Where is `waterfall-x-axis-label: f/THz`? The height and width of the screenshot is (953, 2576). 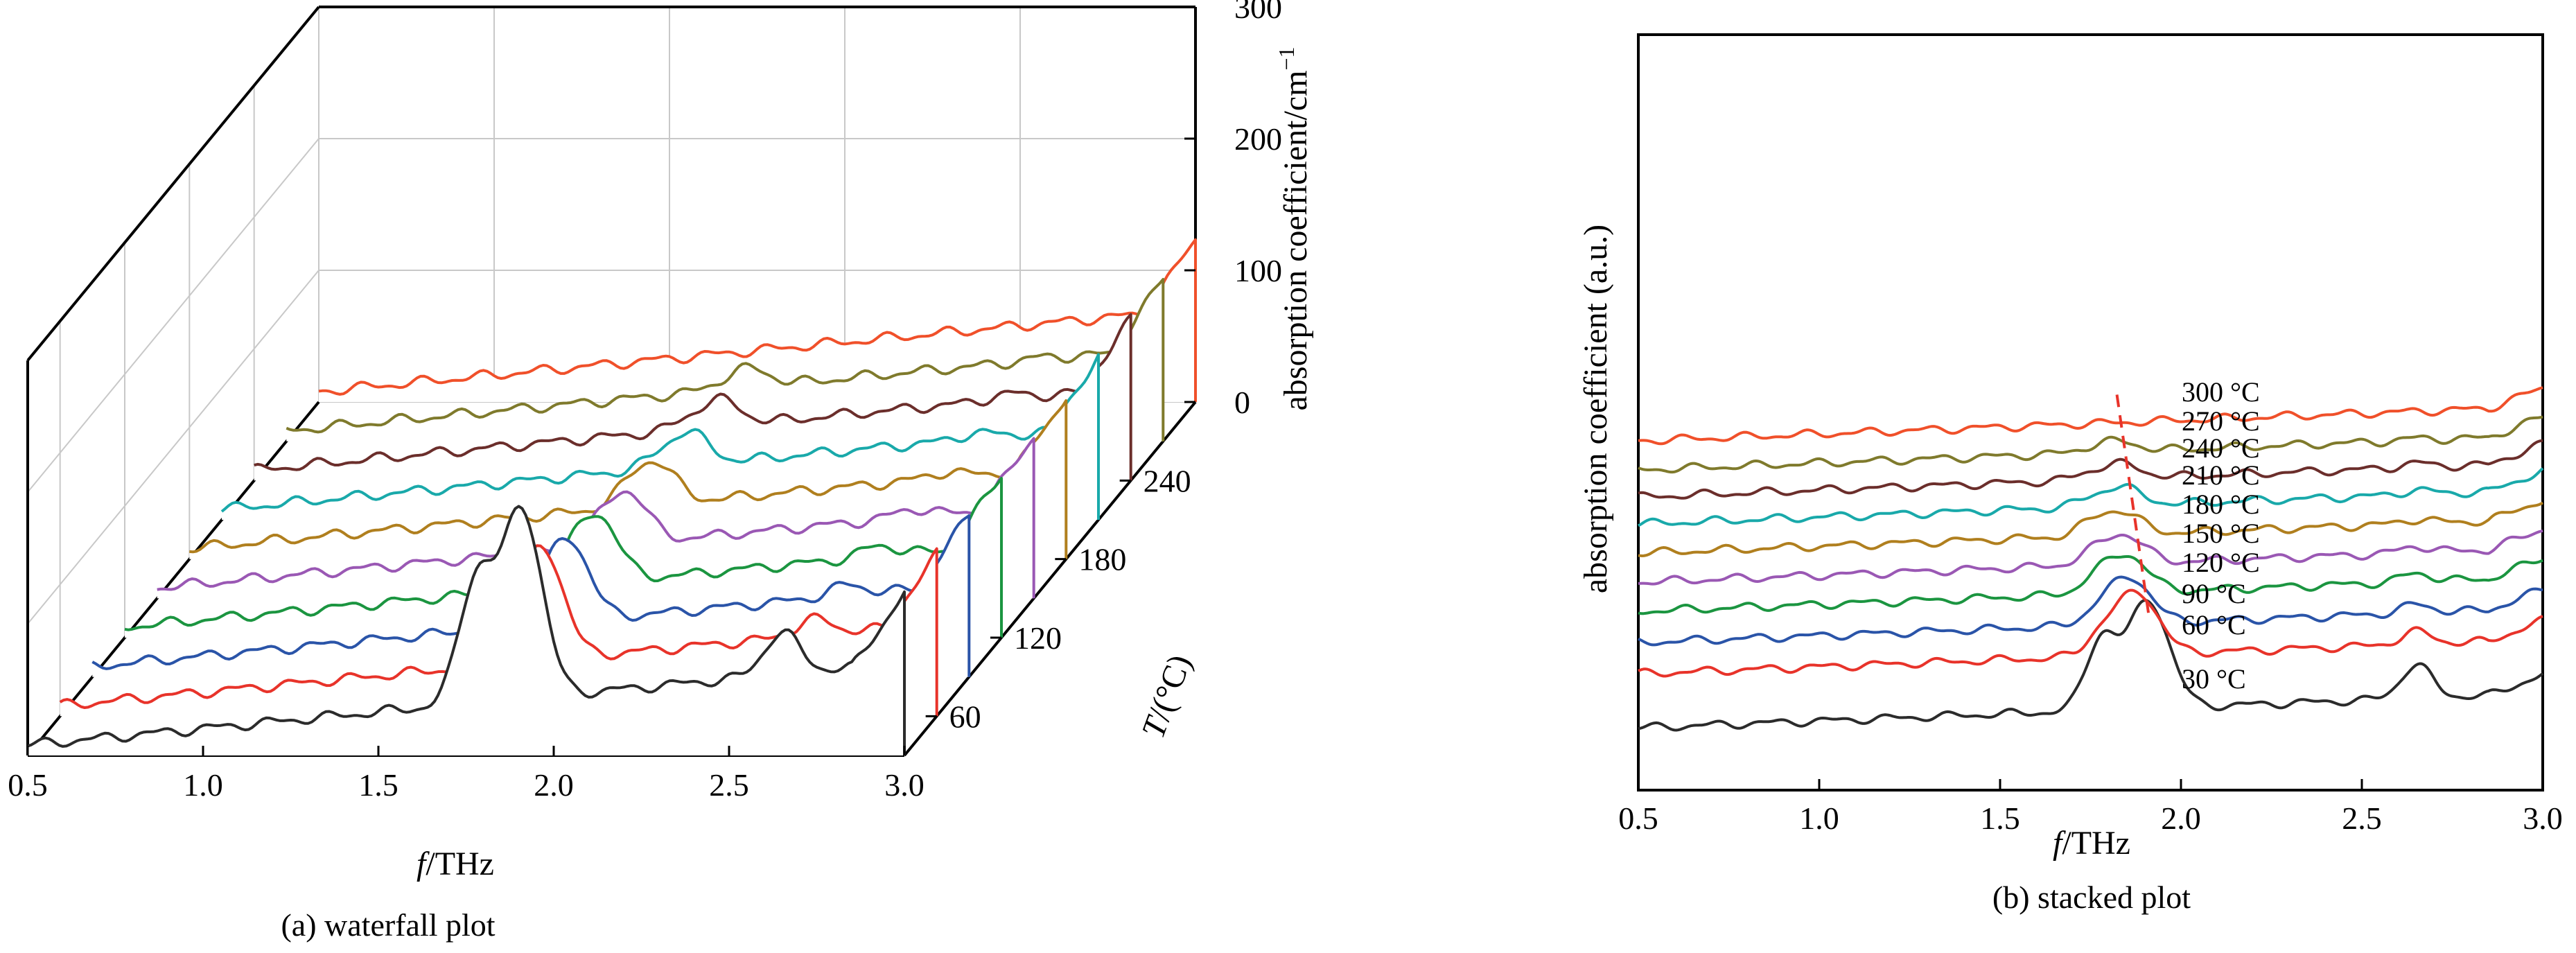 waterfall-x-axis-label: f/THz is located at coordinates (455, 864).